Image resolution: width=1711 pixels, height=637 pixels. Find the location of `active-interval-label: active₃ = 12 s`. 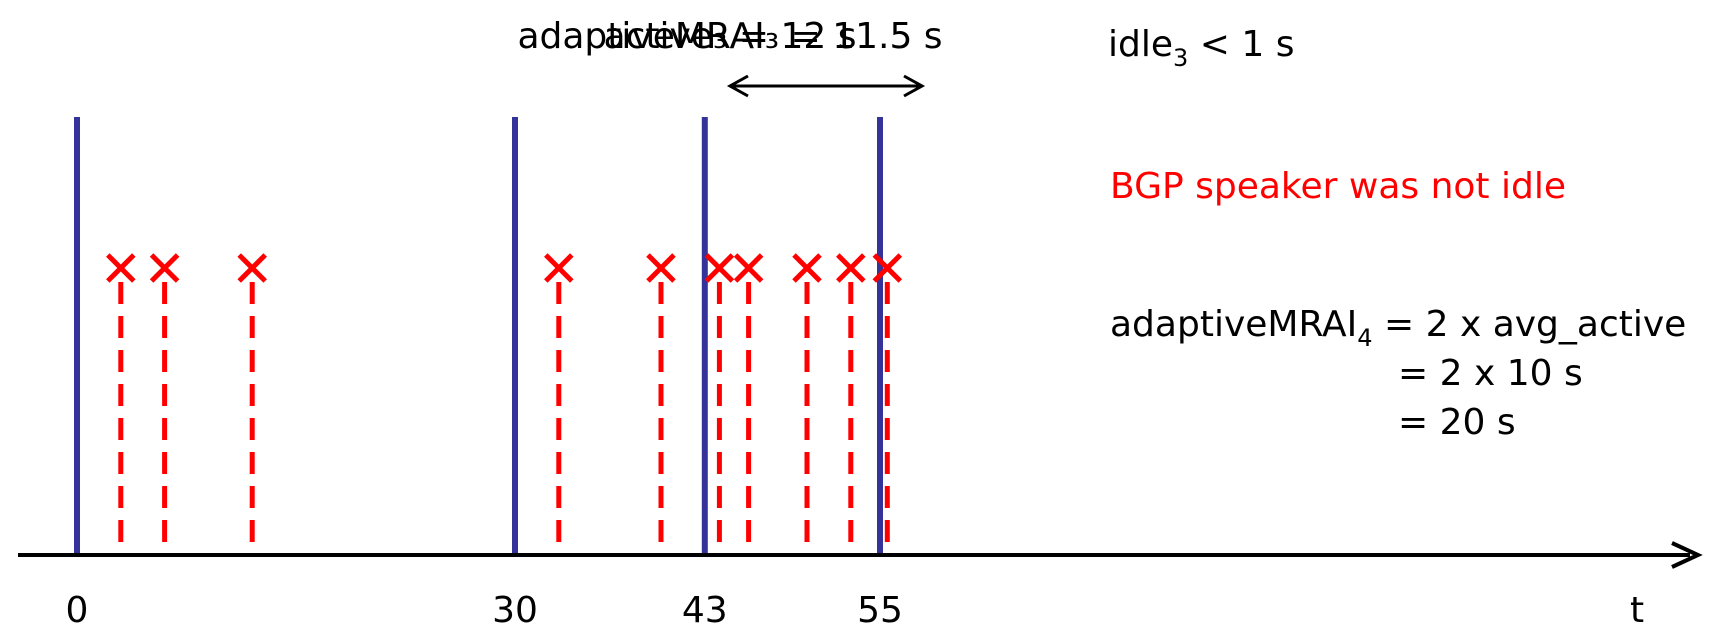

active-interval-label: active₃ = 12 s is located at coordinates (730, 36).